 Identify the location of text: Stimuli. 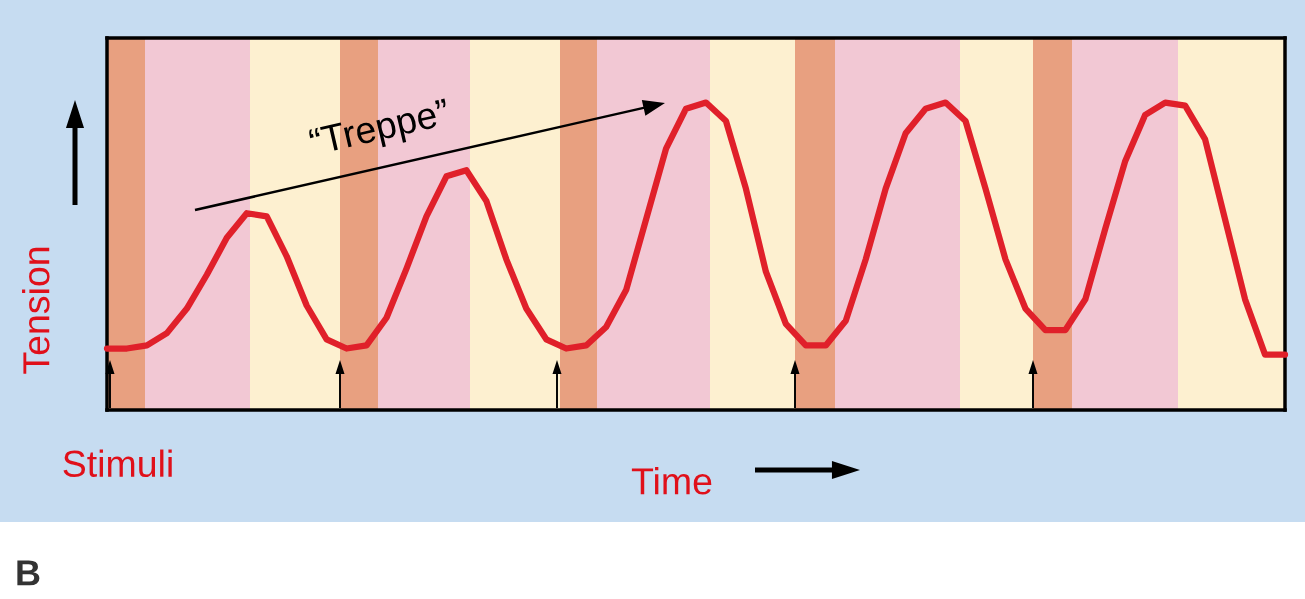
(117, 463).